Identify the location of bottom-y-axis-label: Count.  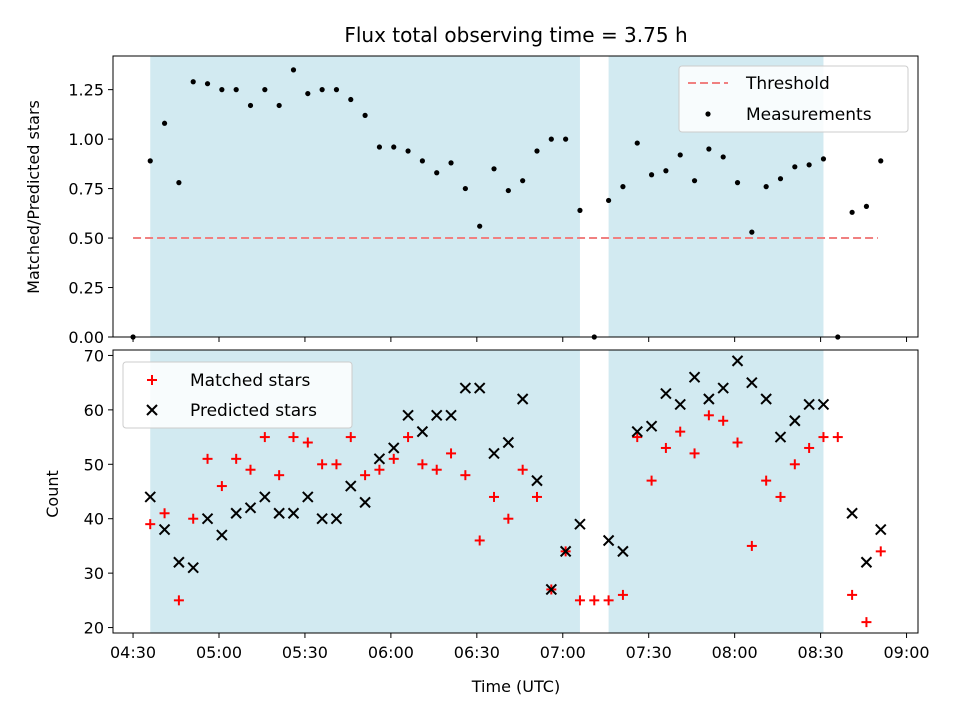
(52, 494).